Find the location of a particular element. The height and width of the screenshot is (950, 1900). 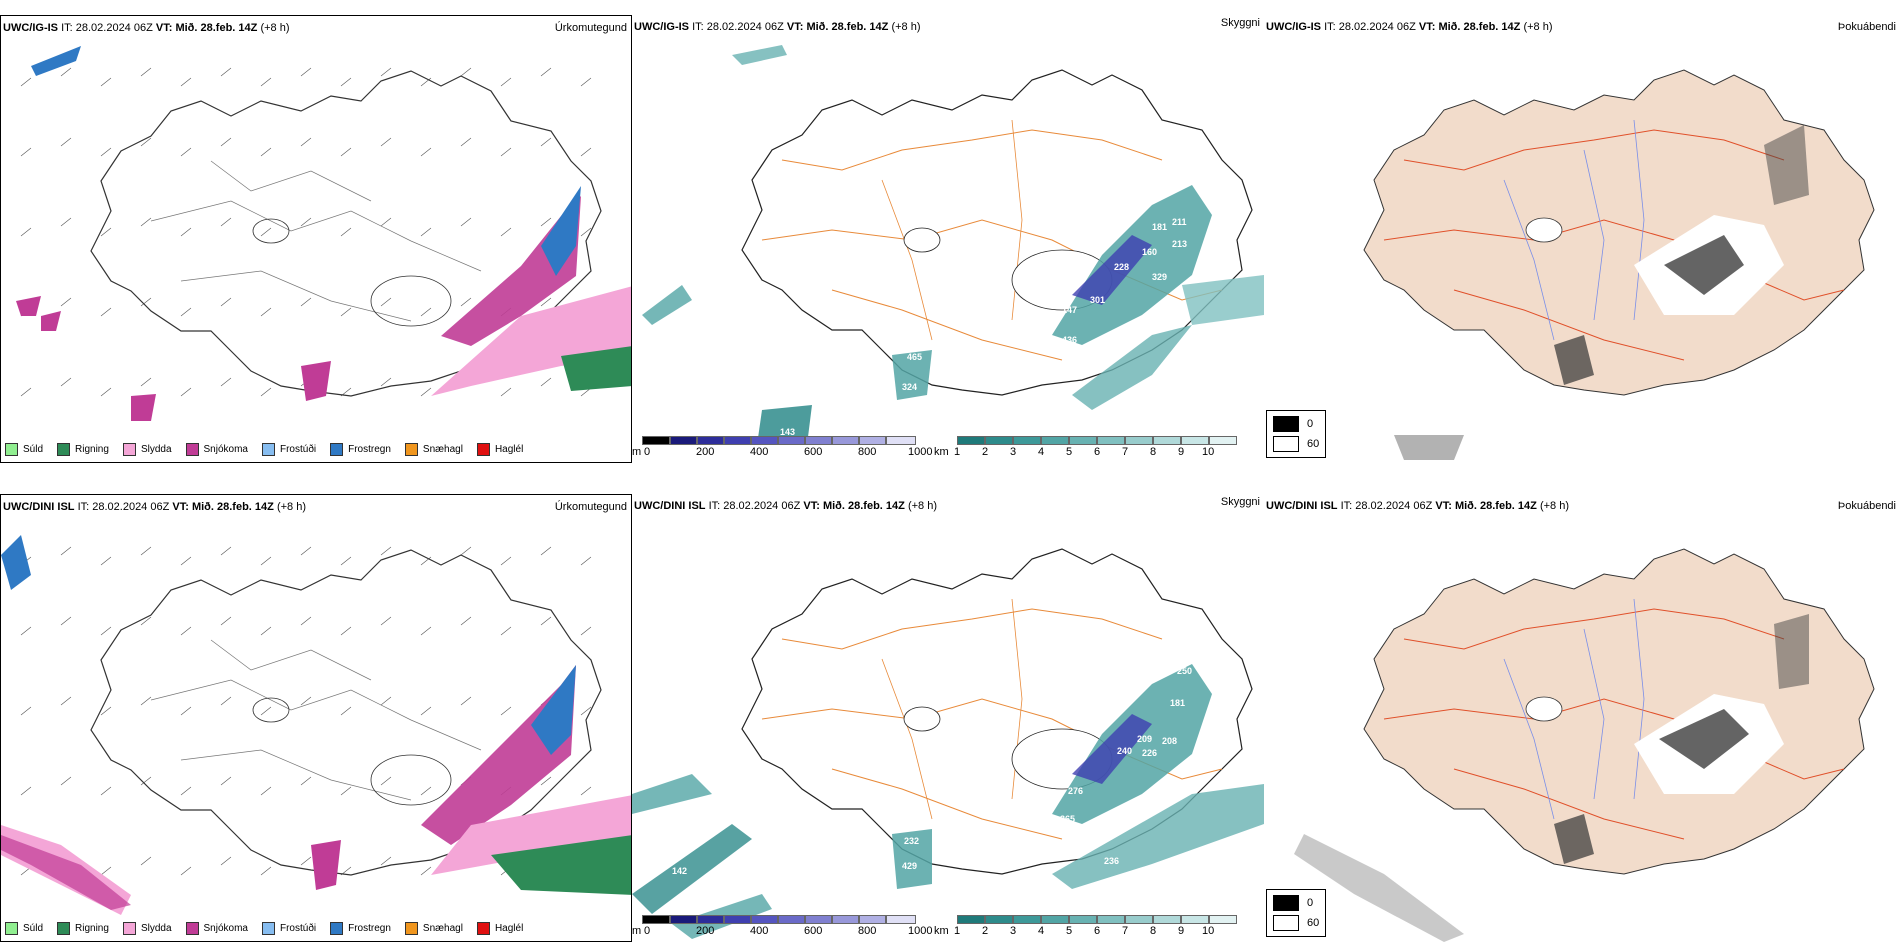

vis-label: 143 is located at coordinates (787, 432).